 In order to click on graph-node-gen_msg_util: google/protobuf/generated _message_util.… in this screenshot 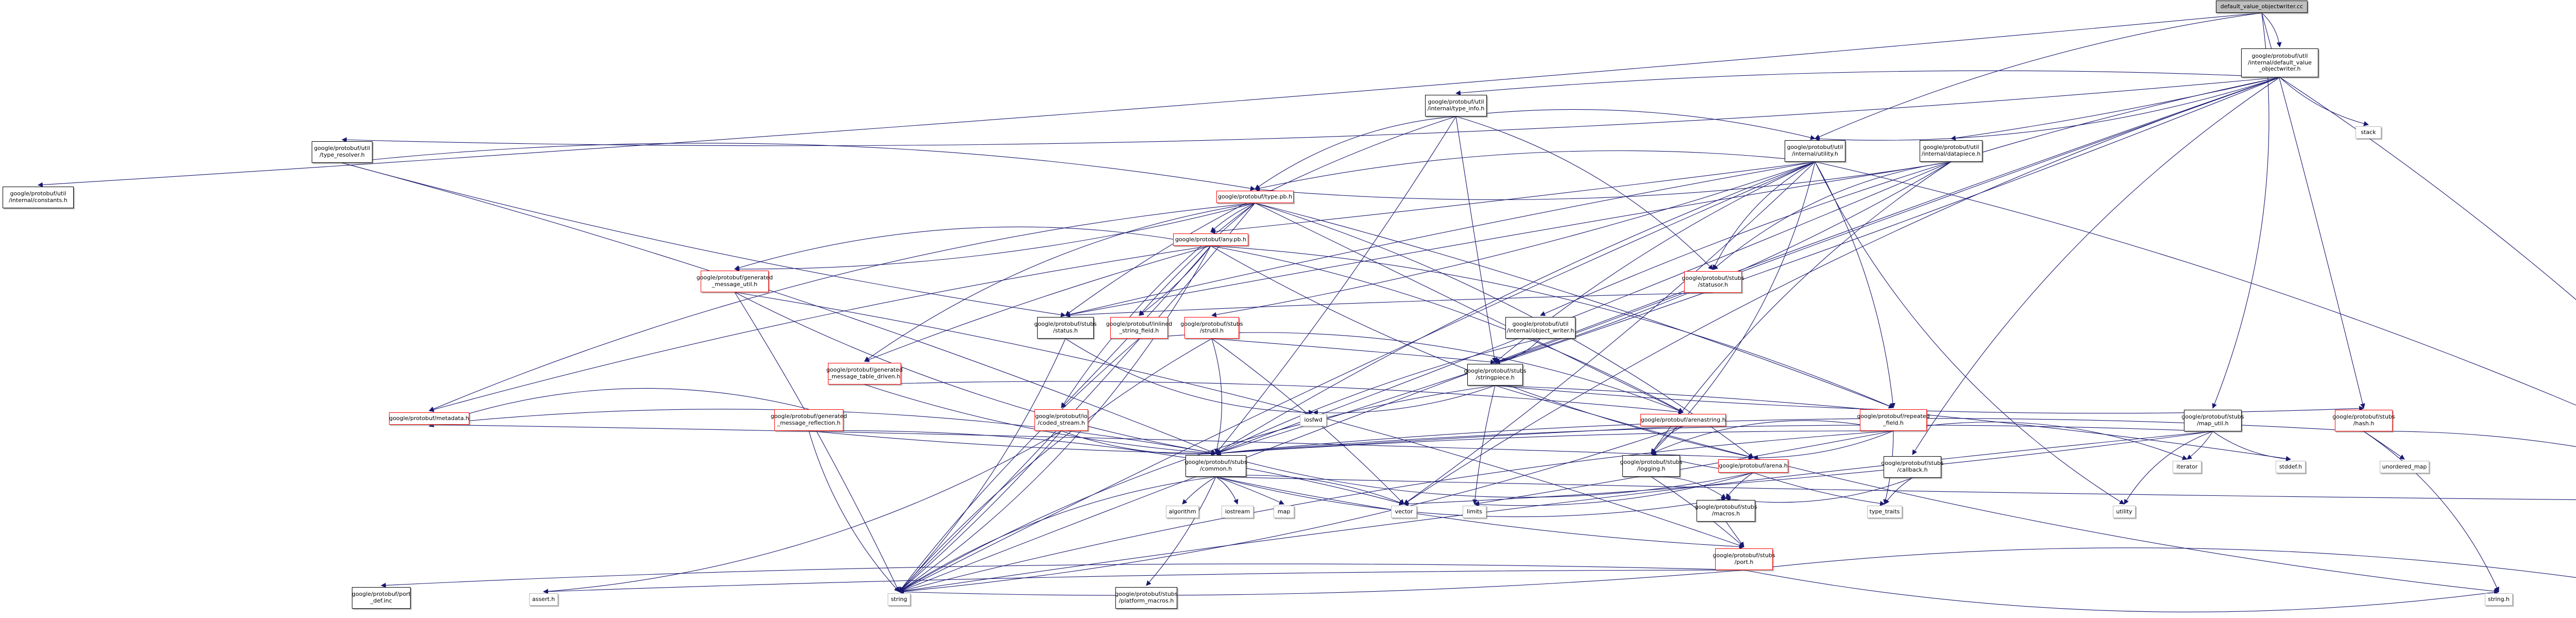, I will do `click(735, 281)`.